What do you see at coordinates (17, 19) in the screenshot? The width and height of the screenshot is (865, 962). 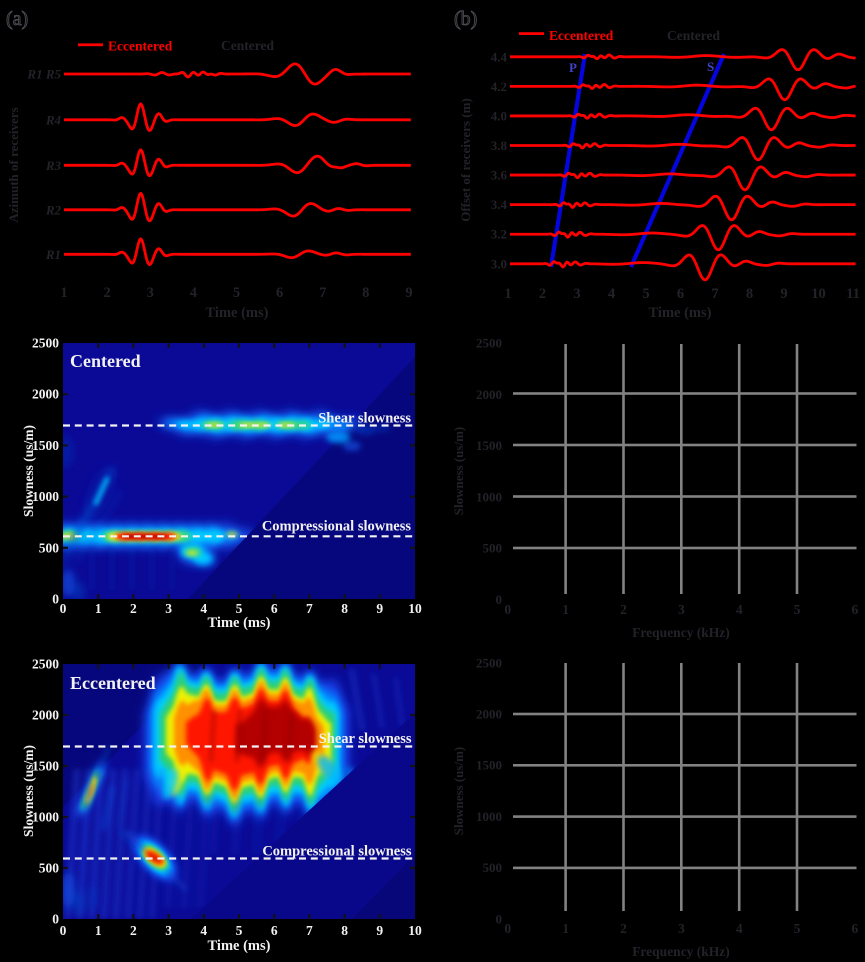 I see `svg-text: (a)` at bounding box center [17, 19].